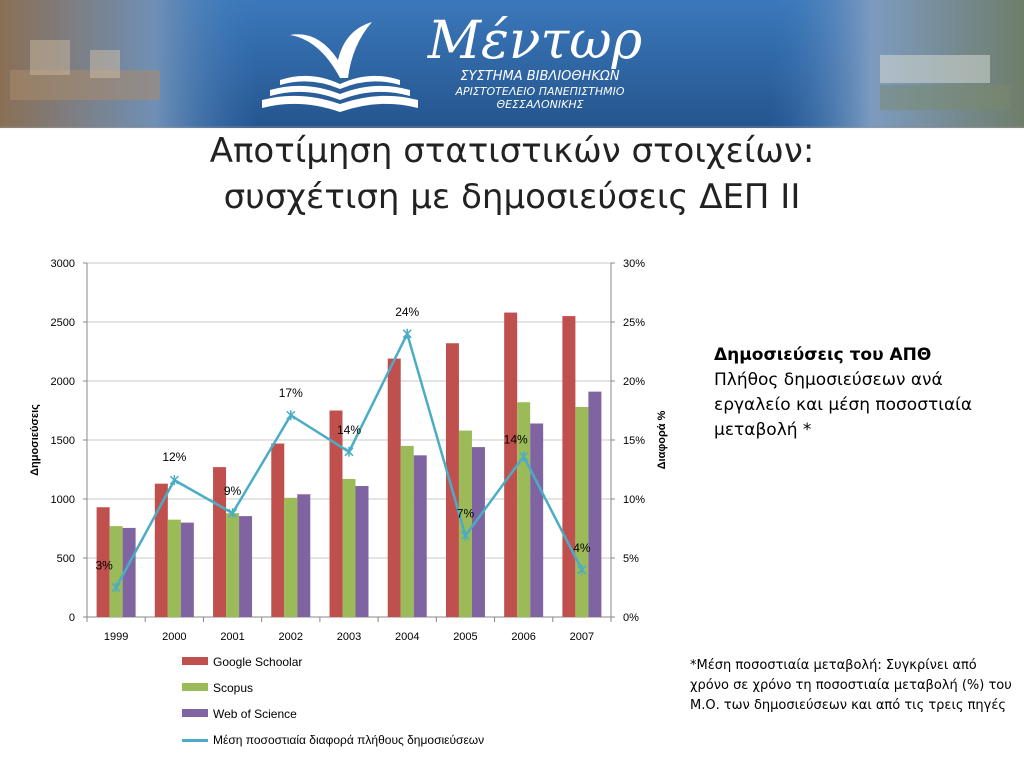 The image size is (1024, 768). I want to click on bar-google-schoolar-2006, so click(511, 464).